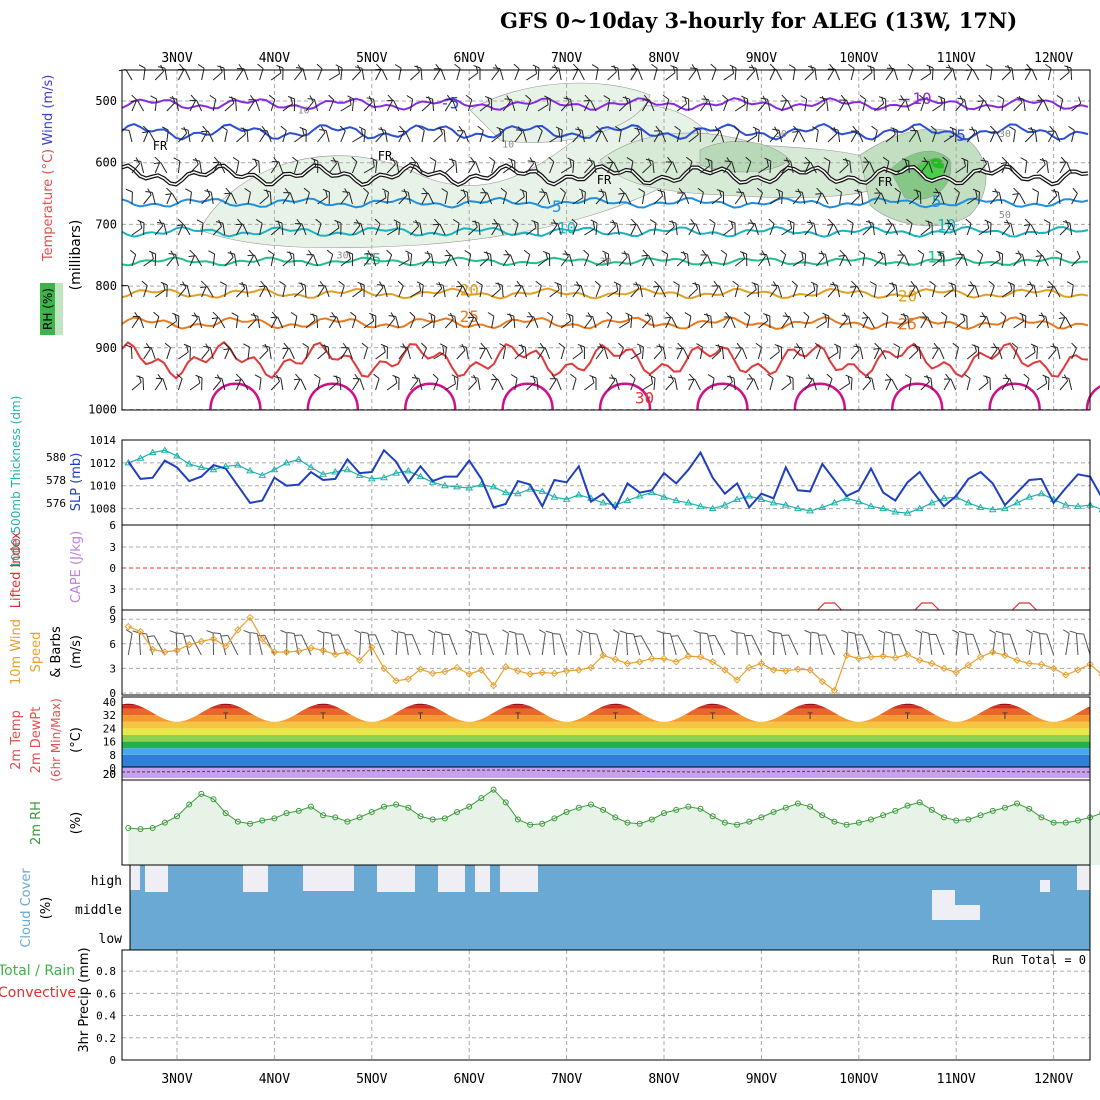 The image size is (1100, 1100). I want to click on wind10-tick-label: 6, so click(112, 644).